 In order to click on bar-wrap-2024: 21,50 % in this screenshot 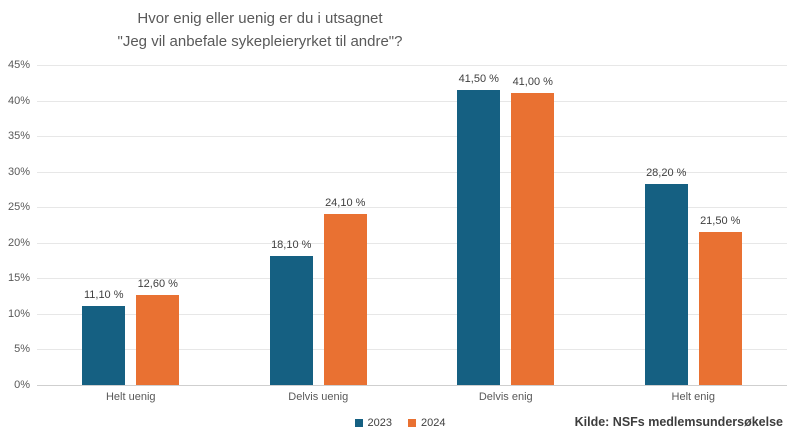, I will do `click(720, 300)`.